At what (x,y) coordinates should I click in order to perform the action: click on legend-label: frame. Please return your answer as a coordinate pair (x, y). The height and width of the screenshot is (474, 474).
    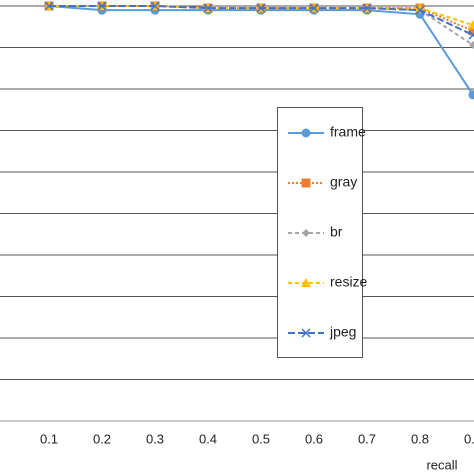
    Looking at the image, I should click on (348, 132).